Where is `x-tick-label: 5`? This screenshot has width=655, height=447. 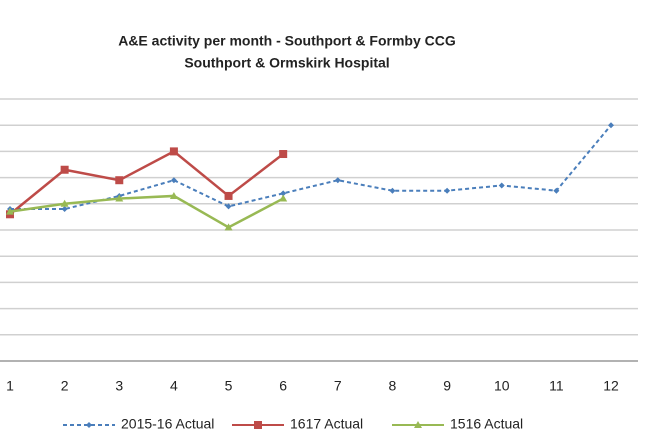
x-tick-label: 5 is located at coordinates (229, 386).